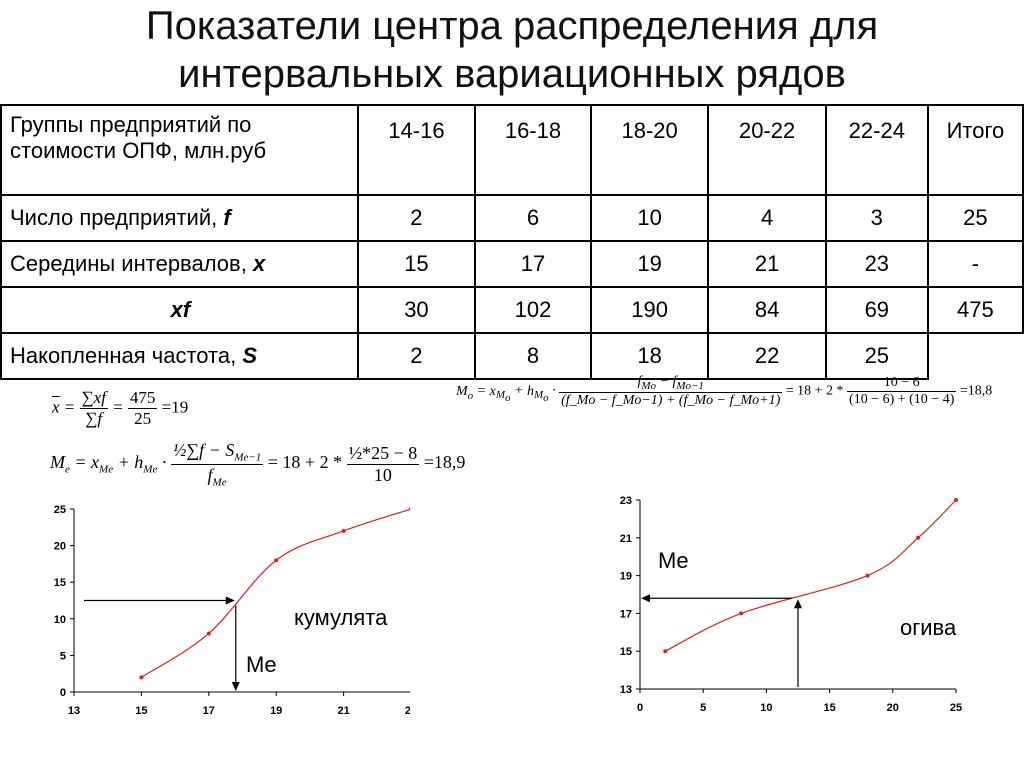 This screenshot has height=767, width=1024. Describe the element at coordinates (143, 418) in the screenshot. I see `mean-denominator-value: 25` at that location.